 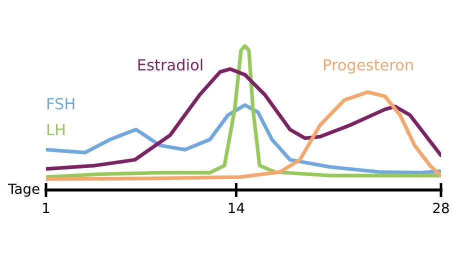 What do you see at coordinates (236, 208) in the screenshot?
I see `x-tick-label: 14` at bounding box center [236, 208].